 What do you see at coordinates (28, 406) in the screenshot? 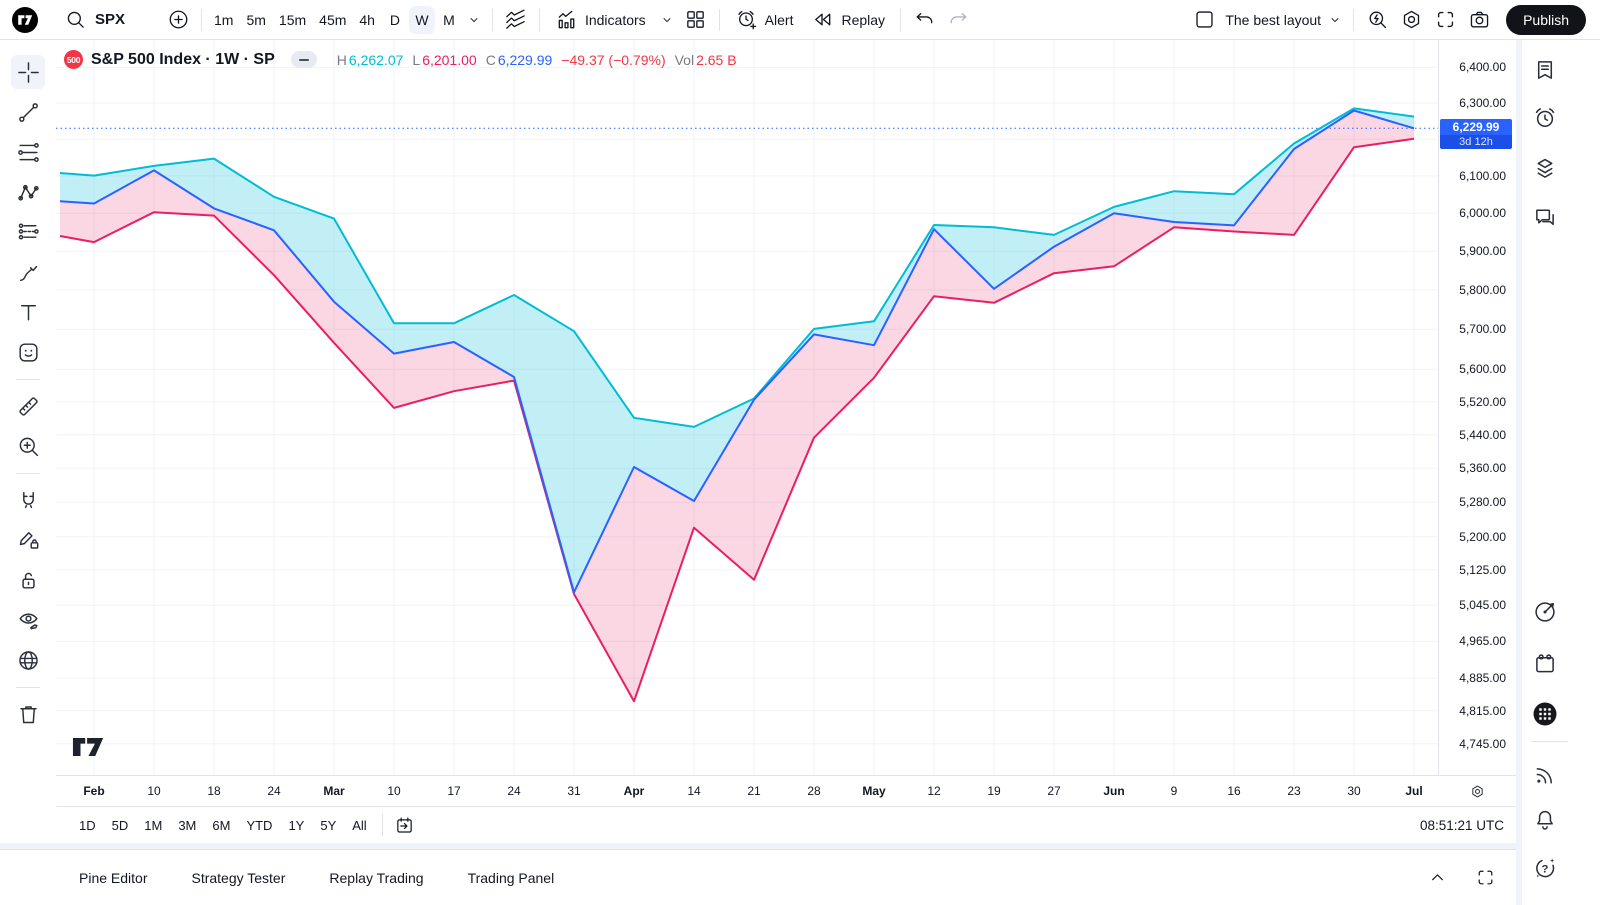
I see `ruler-tool-button` at bounding box center [28, 406].